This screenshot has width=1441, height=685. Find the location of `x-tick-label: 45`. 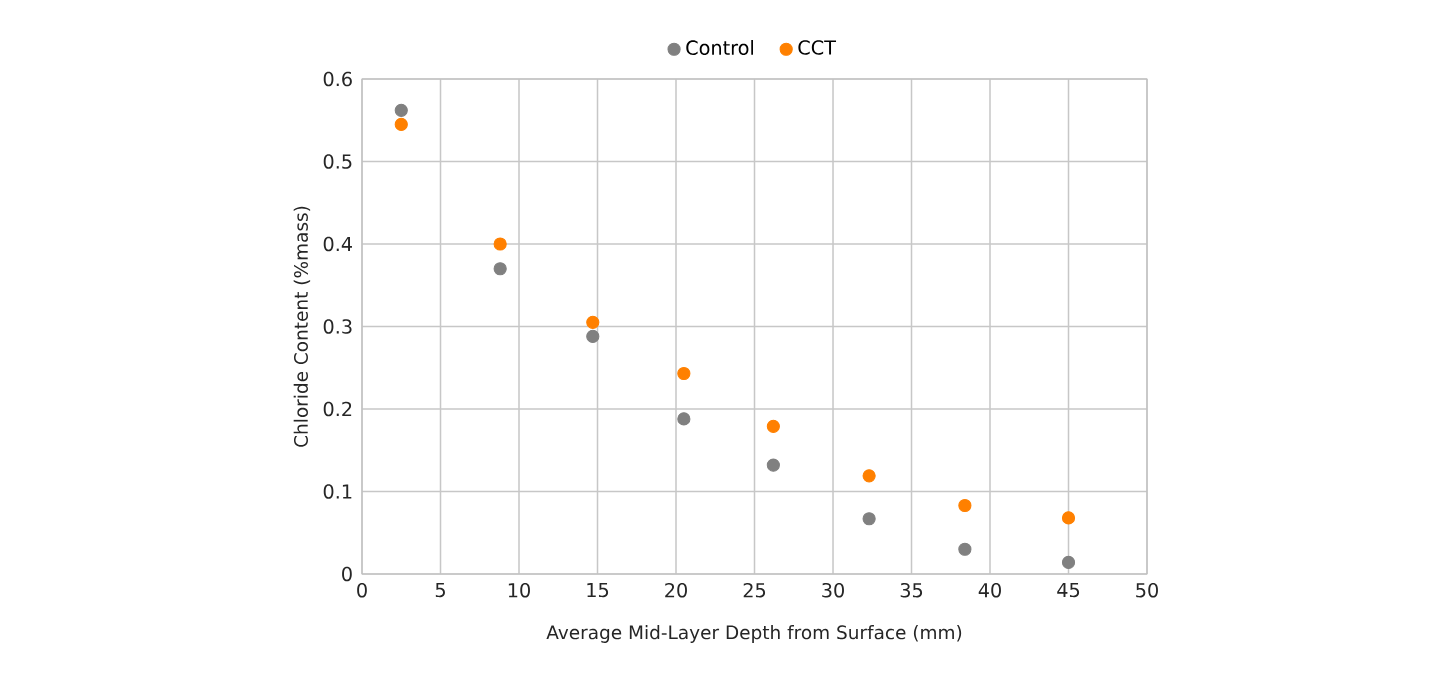

x-tick-label: 45 is located at coordinates (1068, 590).